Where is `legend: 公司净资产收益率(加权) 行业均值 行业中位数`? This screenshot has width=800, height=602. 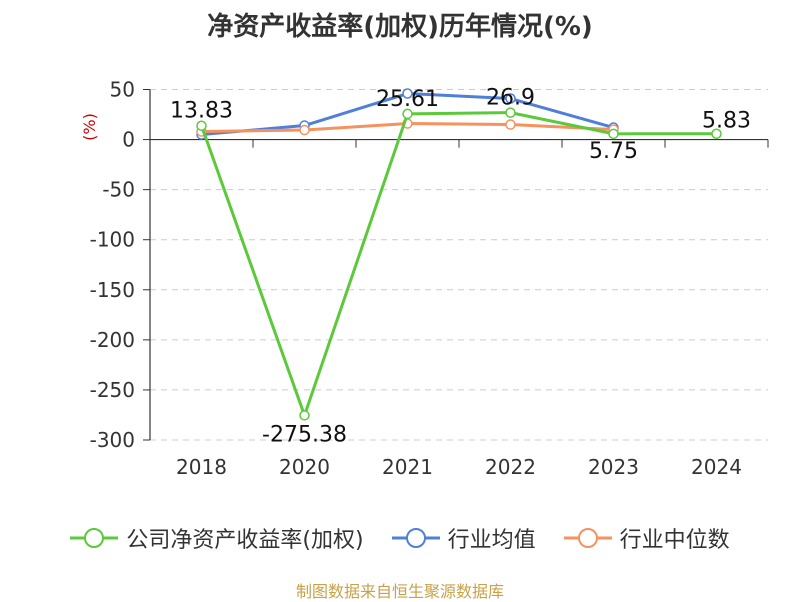 legend: 公司净资产收益率(加权) 行业均值 行业中位数 is located at coordinates (400, 538).